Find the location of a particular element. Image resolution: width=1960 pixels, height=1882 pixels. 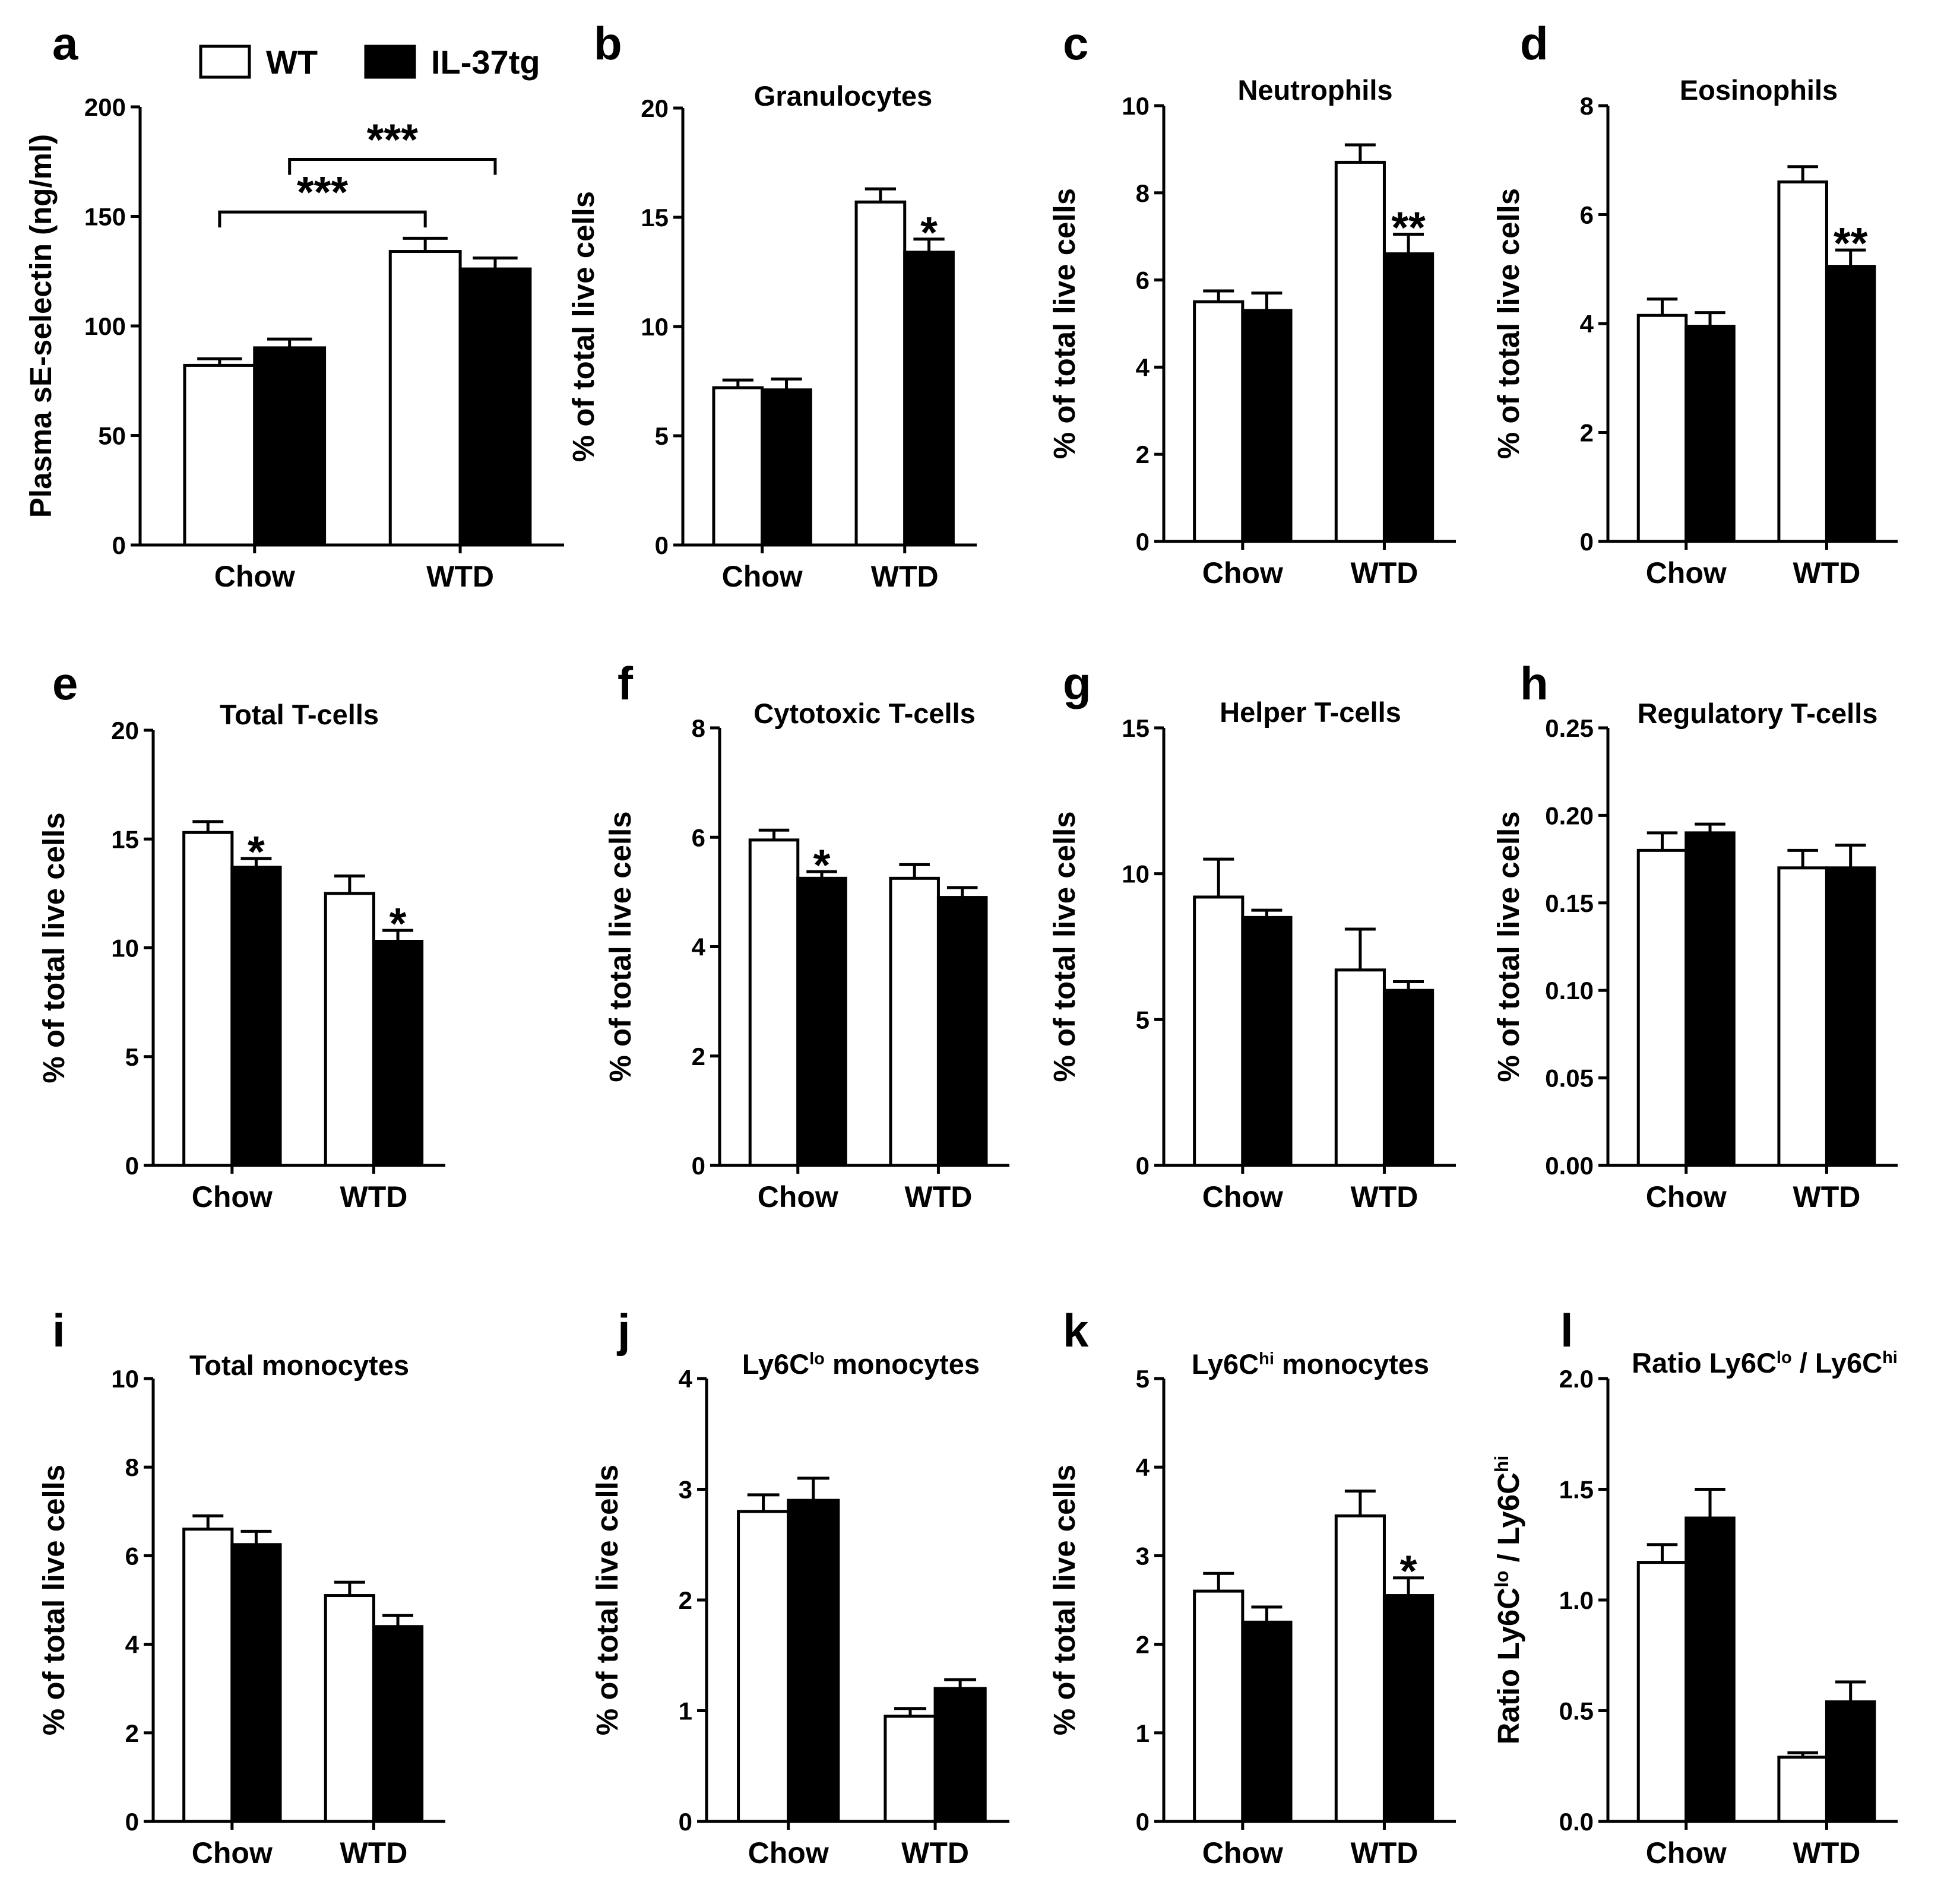

y-tick-label: 15 is located at coordinates (655, 218).